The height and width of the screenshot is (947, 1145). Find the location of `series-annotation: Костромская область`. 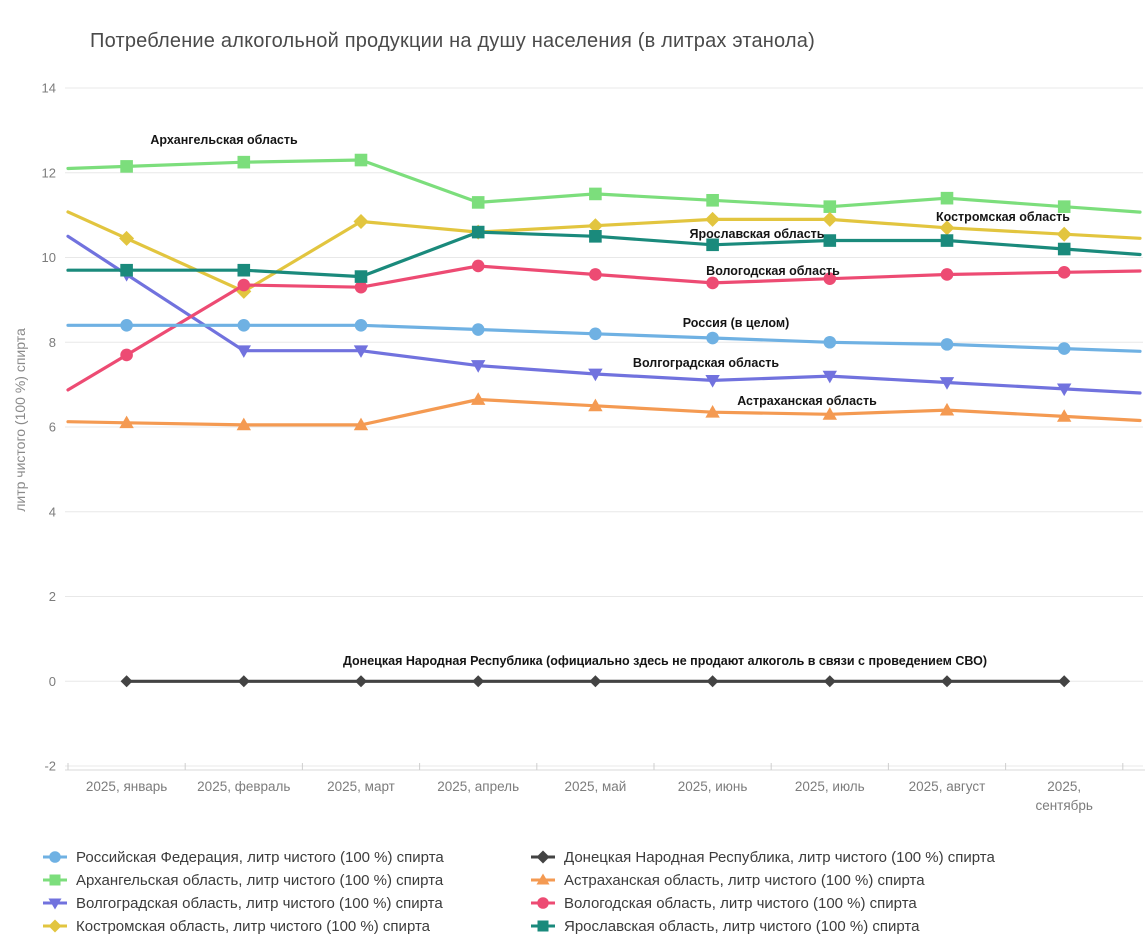

series-annotation: Костромская область is located at coordinates (1003, 217).